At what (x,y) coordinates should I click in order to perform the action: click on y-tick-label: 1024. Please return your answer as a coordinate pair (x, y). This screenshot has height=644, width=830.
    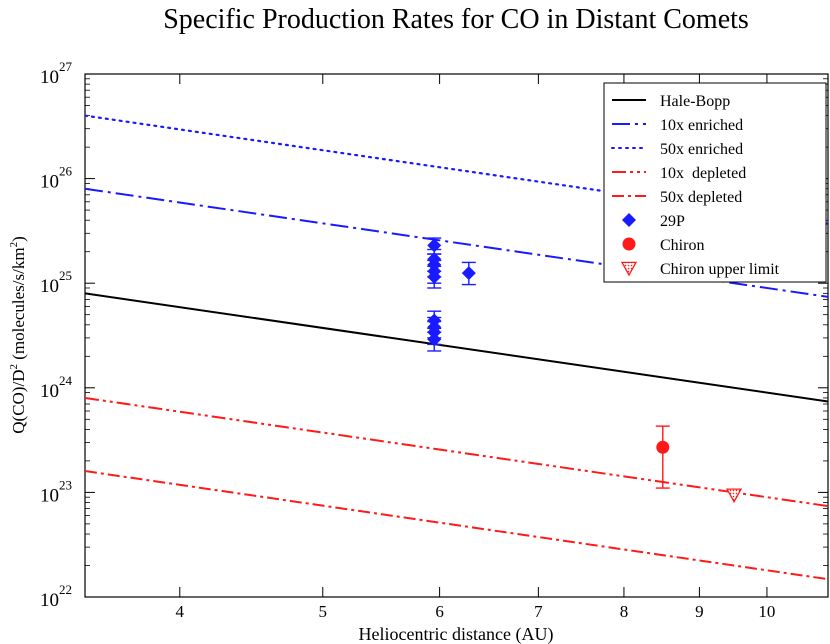
    Looking at the image, I should click on (56, 387).